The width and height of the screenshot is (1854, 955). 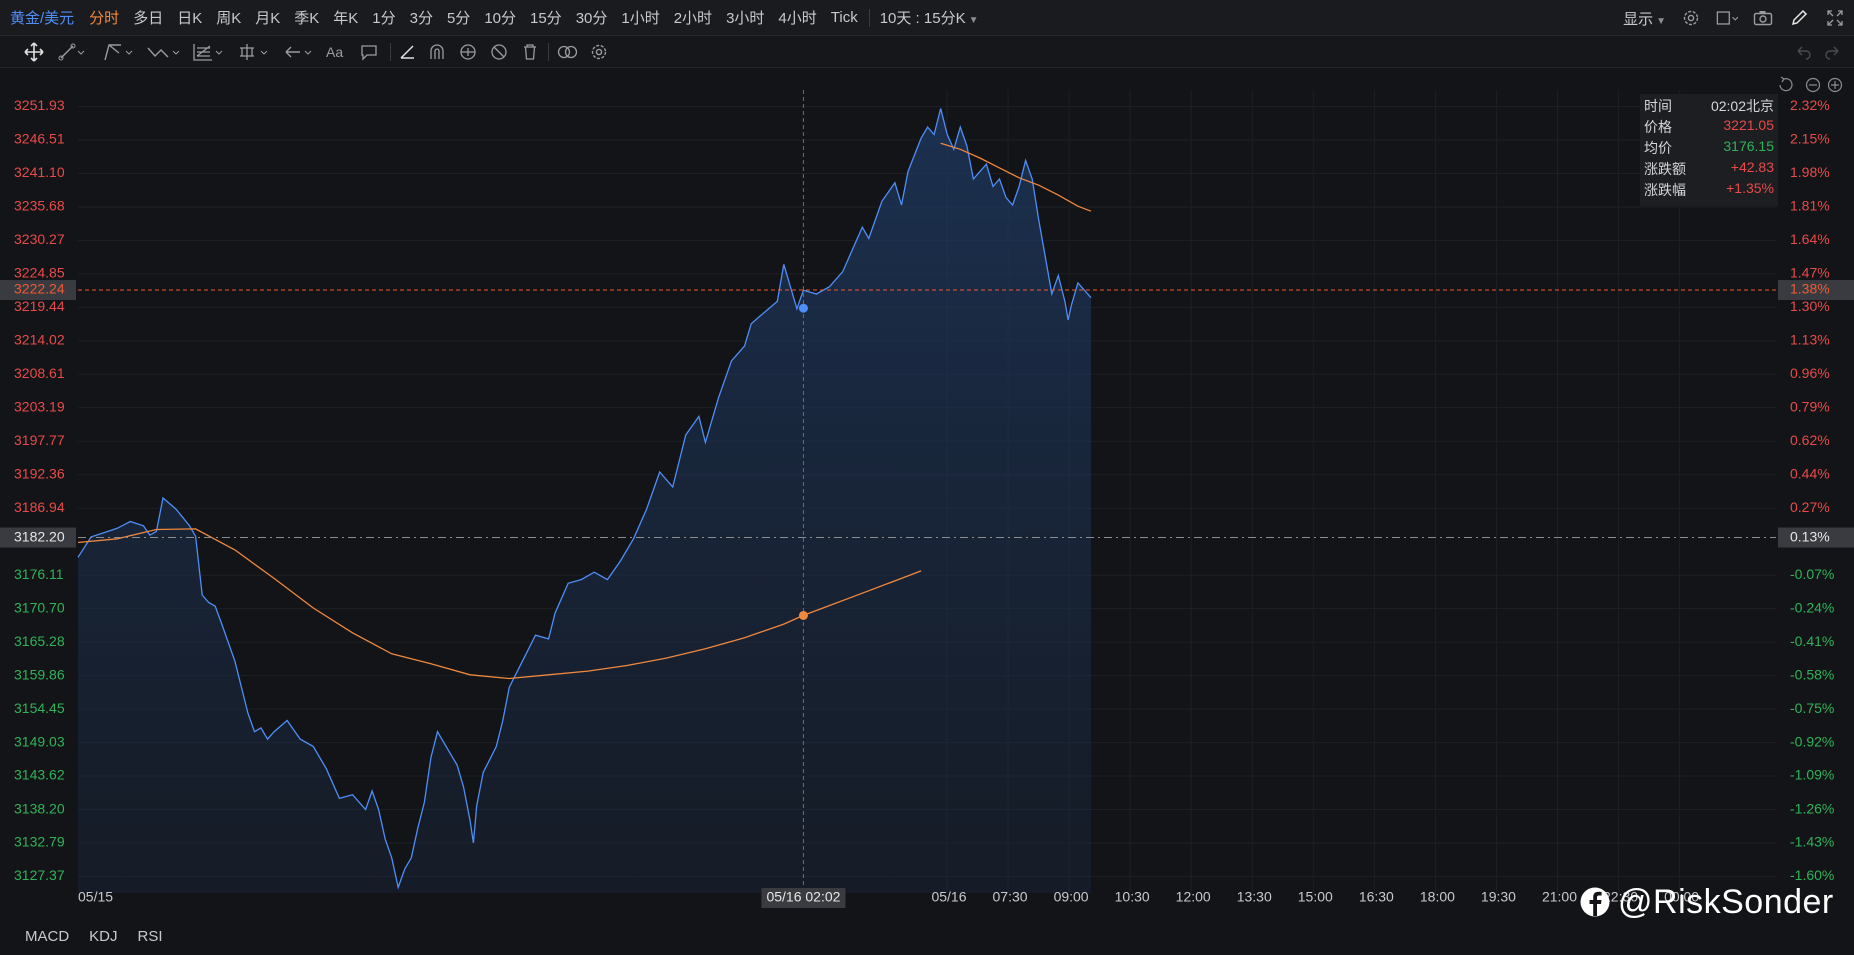 What do you see at coordinates (39, 842) in the screenshot?
I see `y-tick-label: 3132.79` at bounding box center [39, 842].